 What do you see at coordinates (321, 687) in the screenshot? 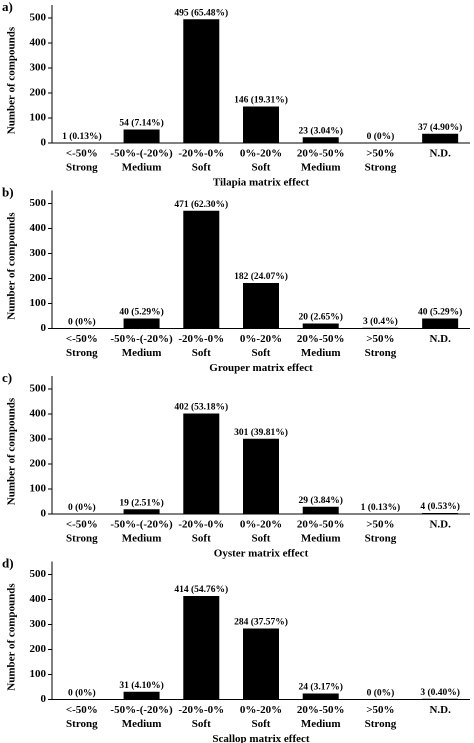
I see `value-label: 24 (3.17%)` at bounding box center [321, 687].